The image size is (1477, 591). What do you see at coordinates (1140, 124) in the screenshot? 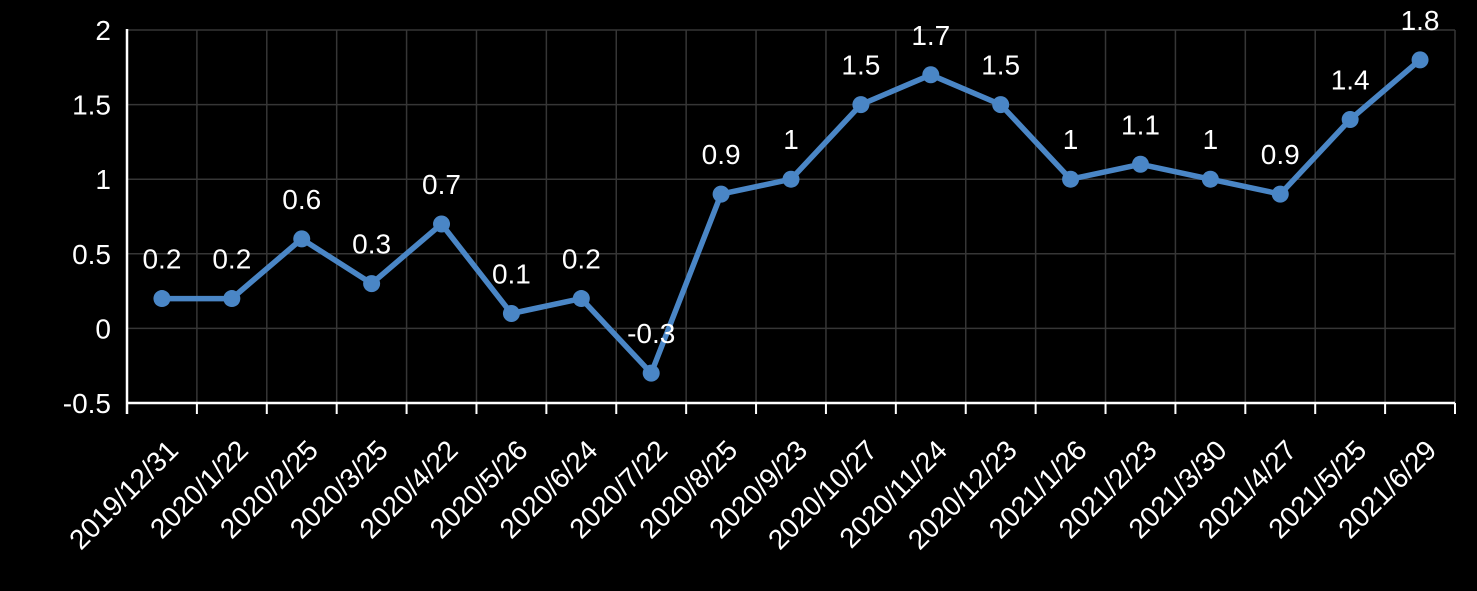
I see `data-label: 1.1` at bounding box center [1140, 124].